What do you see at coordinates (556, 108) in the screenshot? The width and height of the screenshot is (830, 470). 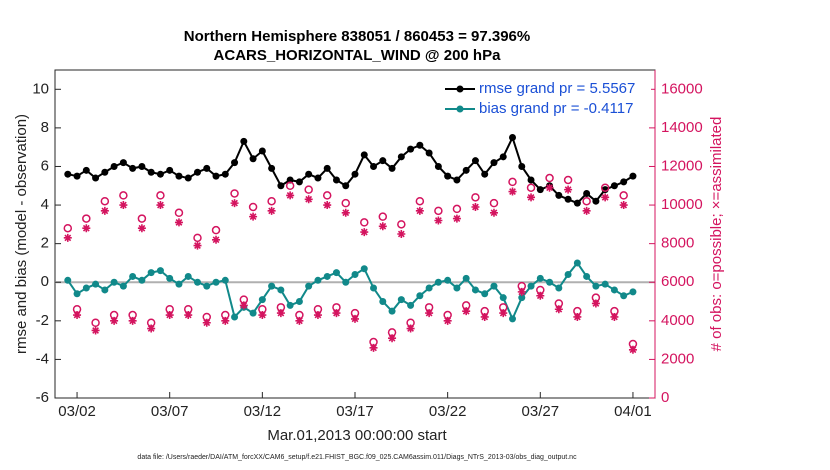 I see `legend-label: bias grand pr = -0.4117` at bounding box center [556, 108].